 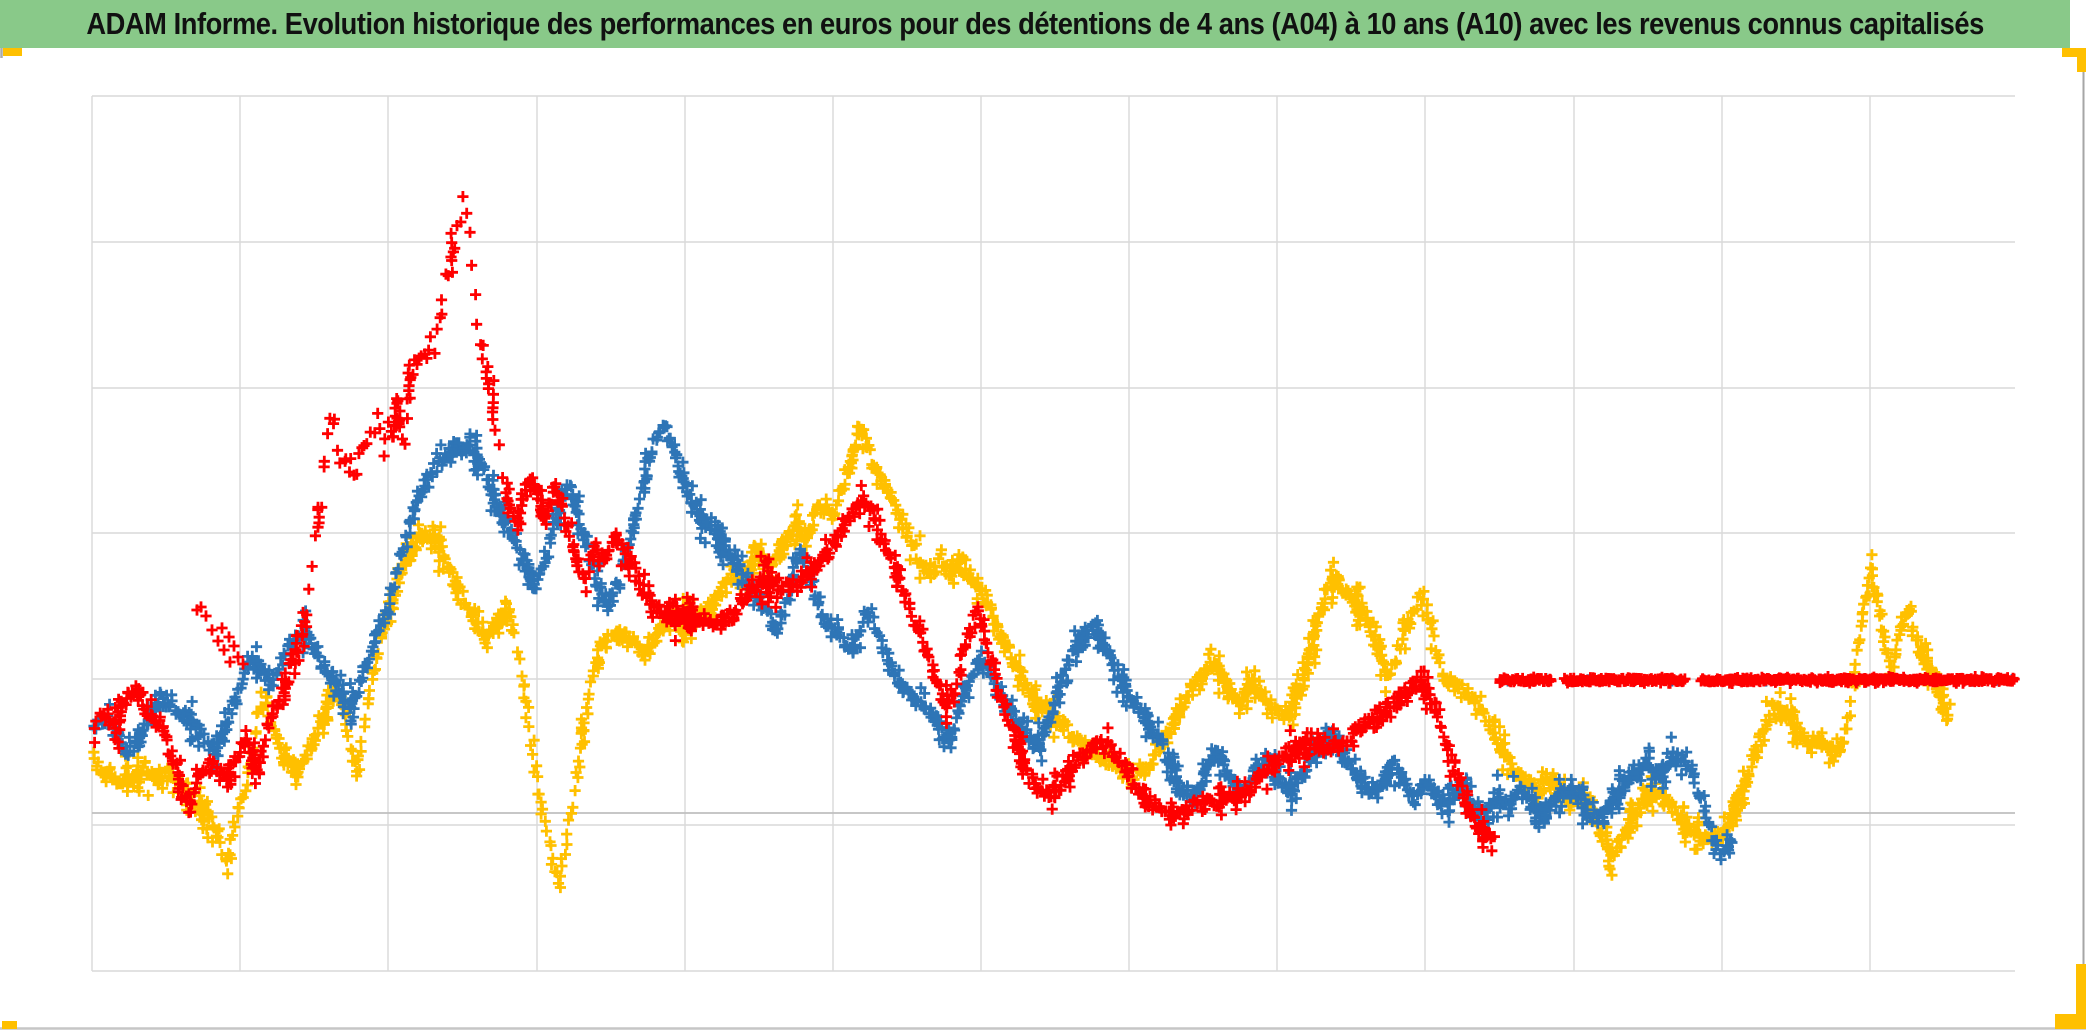 I want to click on crop-handle-top-right-h, so click(x=2074, y=52).